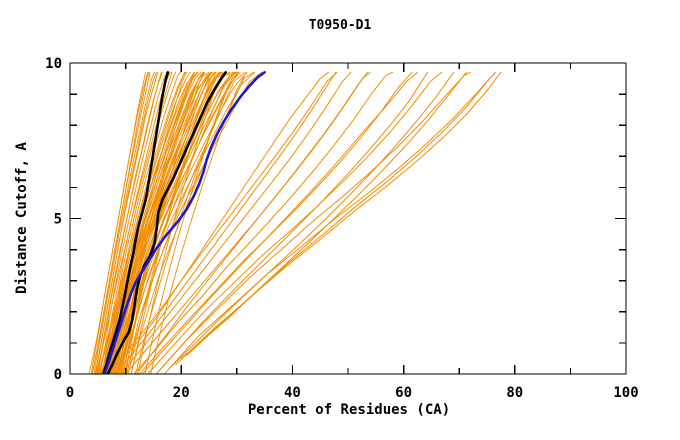 This screenshot has width=680, height=440. Describe the element at coordinates (340, 25) in the screenshot. I see `page-title: T0950-D1` at that location.